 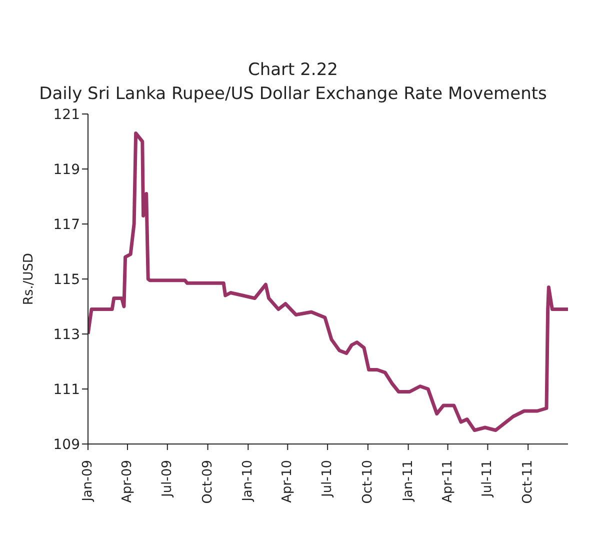 What do you see at coordinates (66, 390) in the screenshot?
I see `y-tick-label: 111` at bounding box center [66, 390].